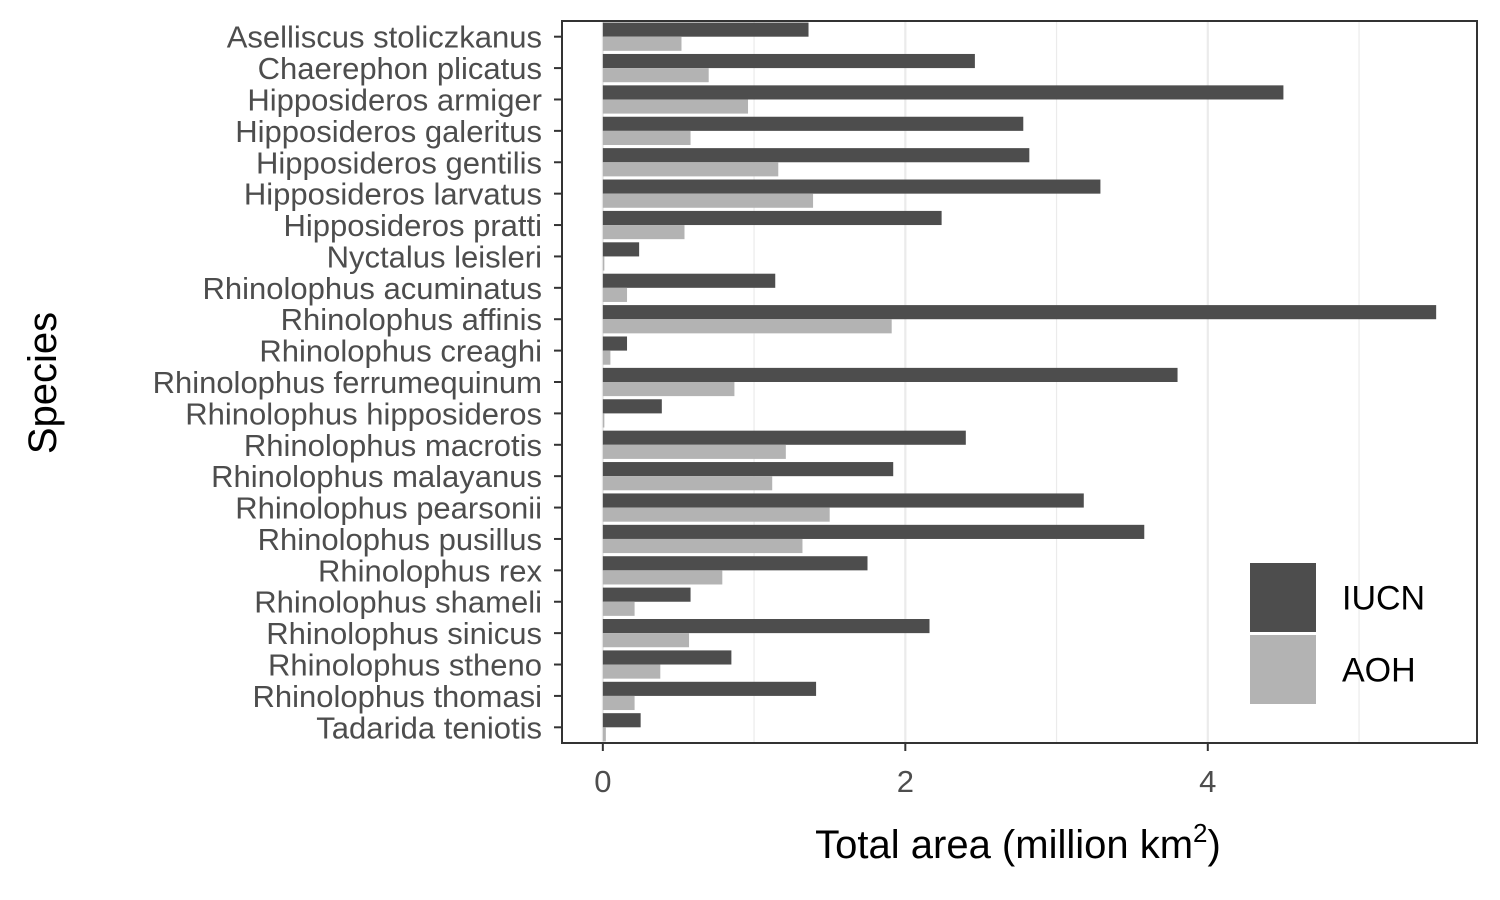 This screenshot has width=1500, height=900. I want to click on y-tick-label: Hipposideros larvatus, so click(393, 194).